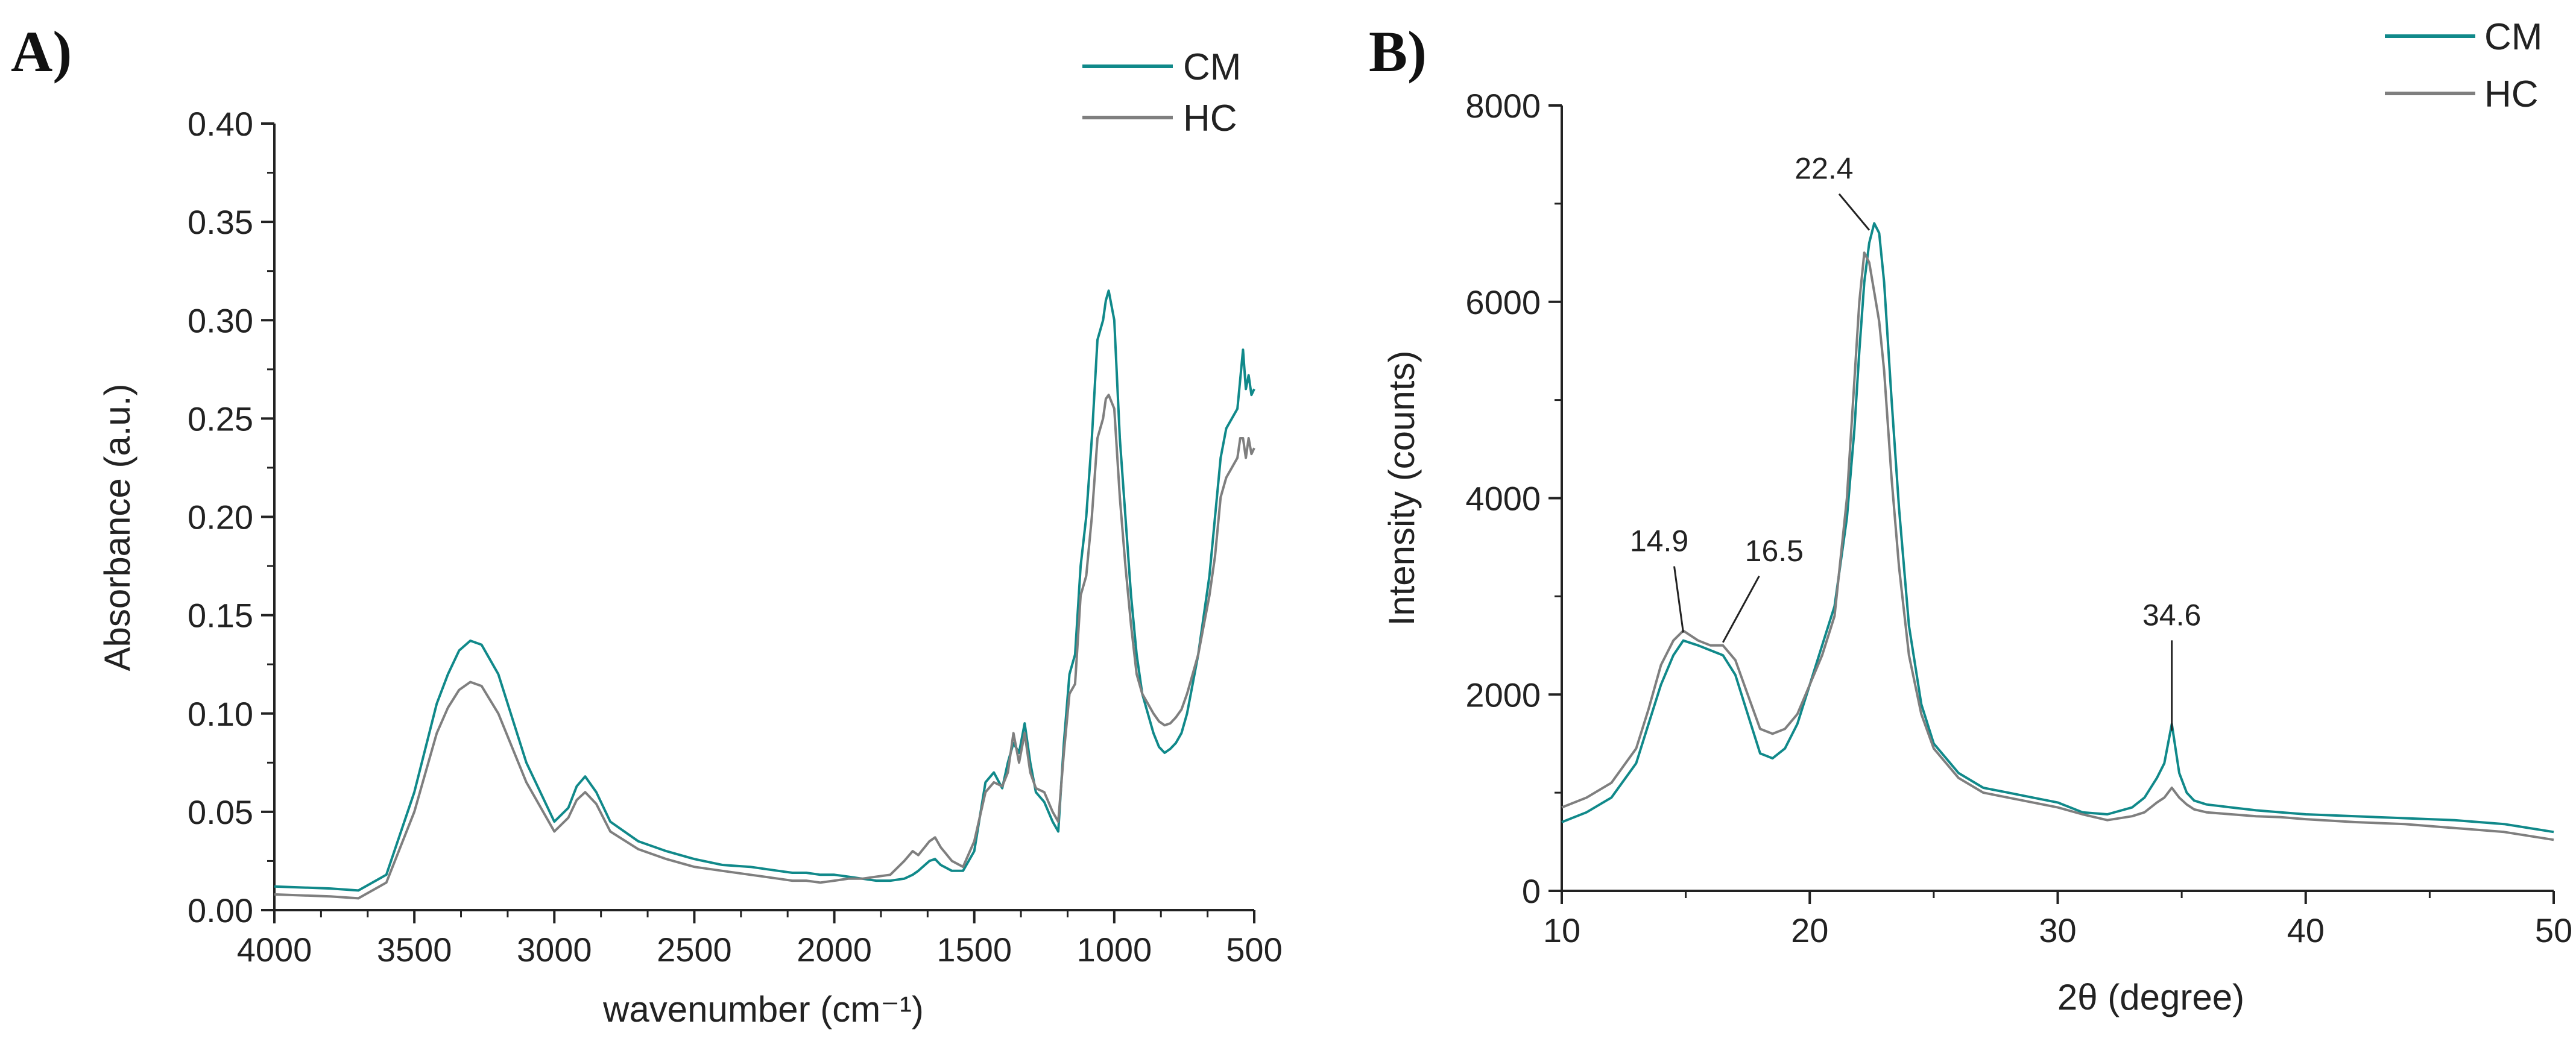  What do you see at coordinates (1114, 950) in the screenshot?
I see `panel-a-x-tick-label: 1000` at bounding box center [1114, 950].